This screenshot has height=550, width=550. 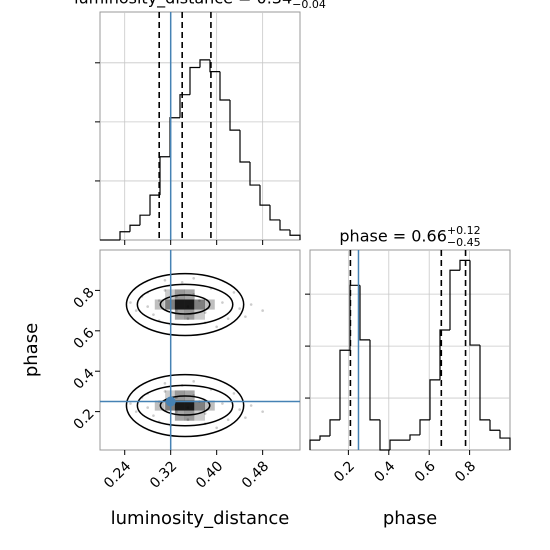 What do you see at coordinates (309, 5) in the screenshot?
I see `title-lower: −0.04` at bounding box center [309, 5].